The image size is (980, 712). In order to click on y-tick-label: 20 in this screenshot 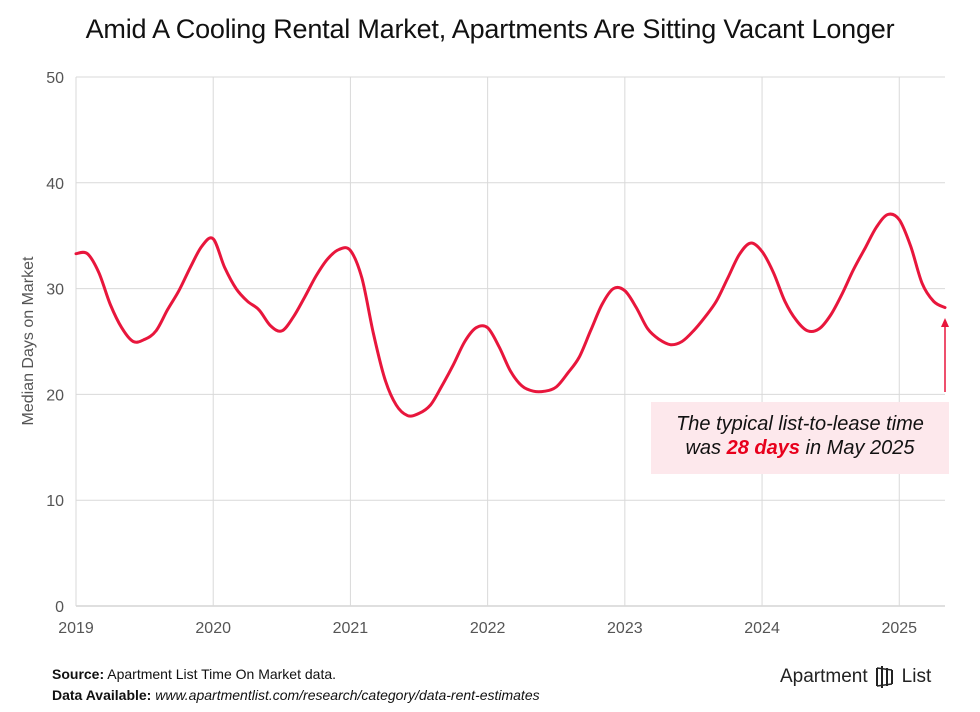, I will do `click(55, 395)`.